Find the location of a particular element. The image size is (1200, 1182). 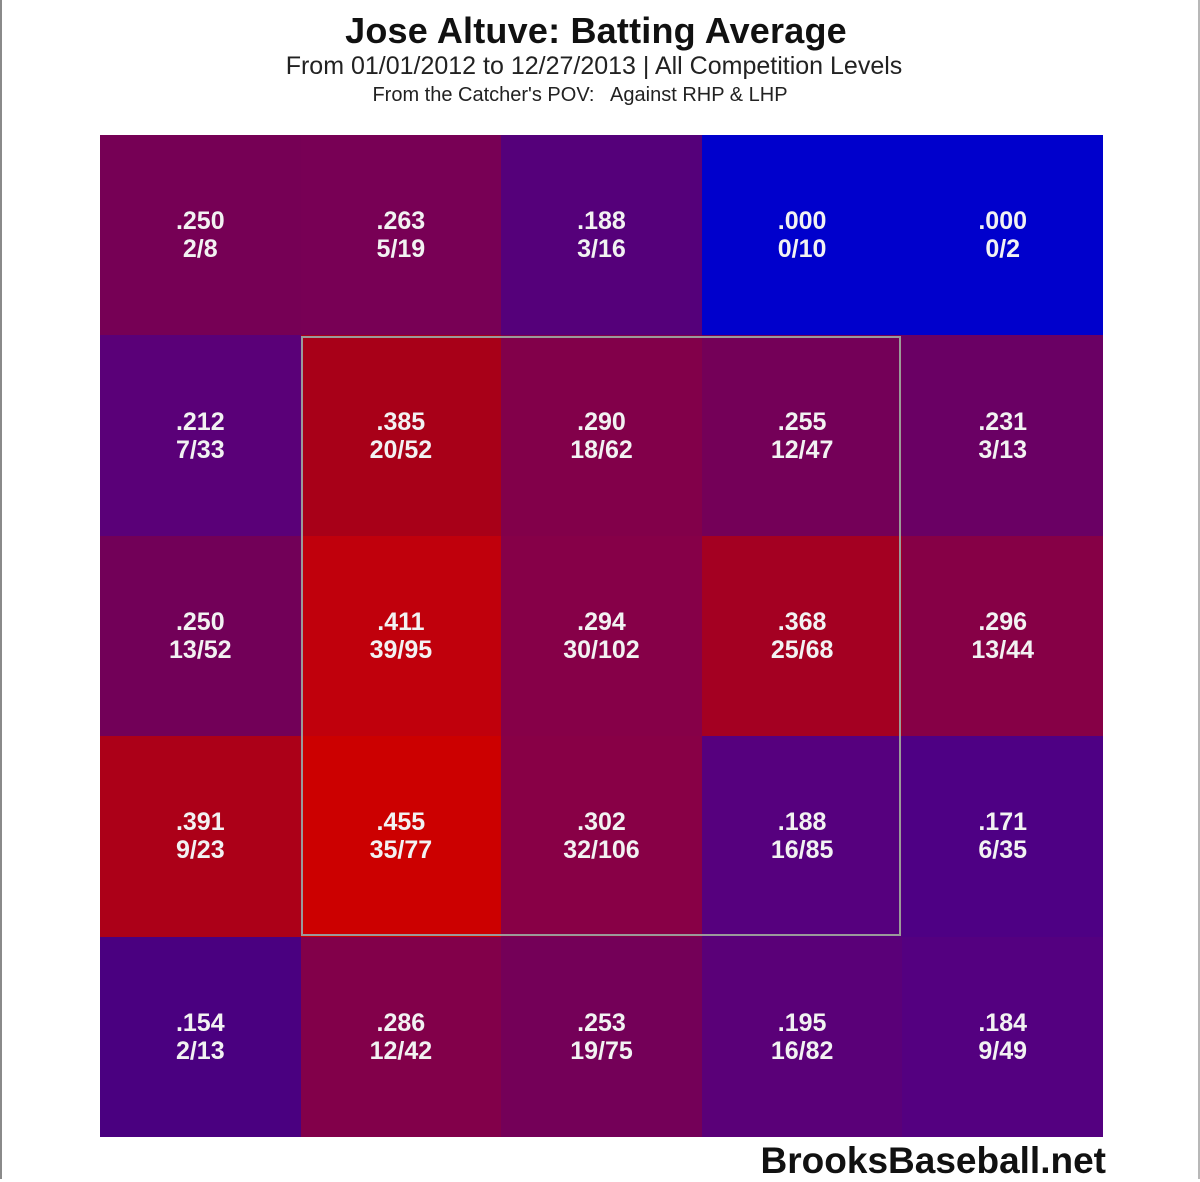

hits-at-bats-value: 2/13 is located at coordinates (200, 1050).